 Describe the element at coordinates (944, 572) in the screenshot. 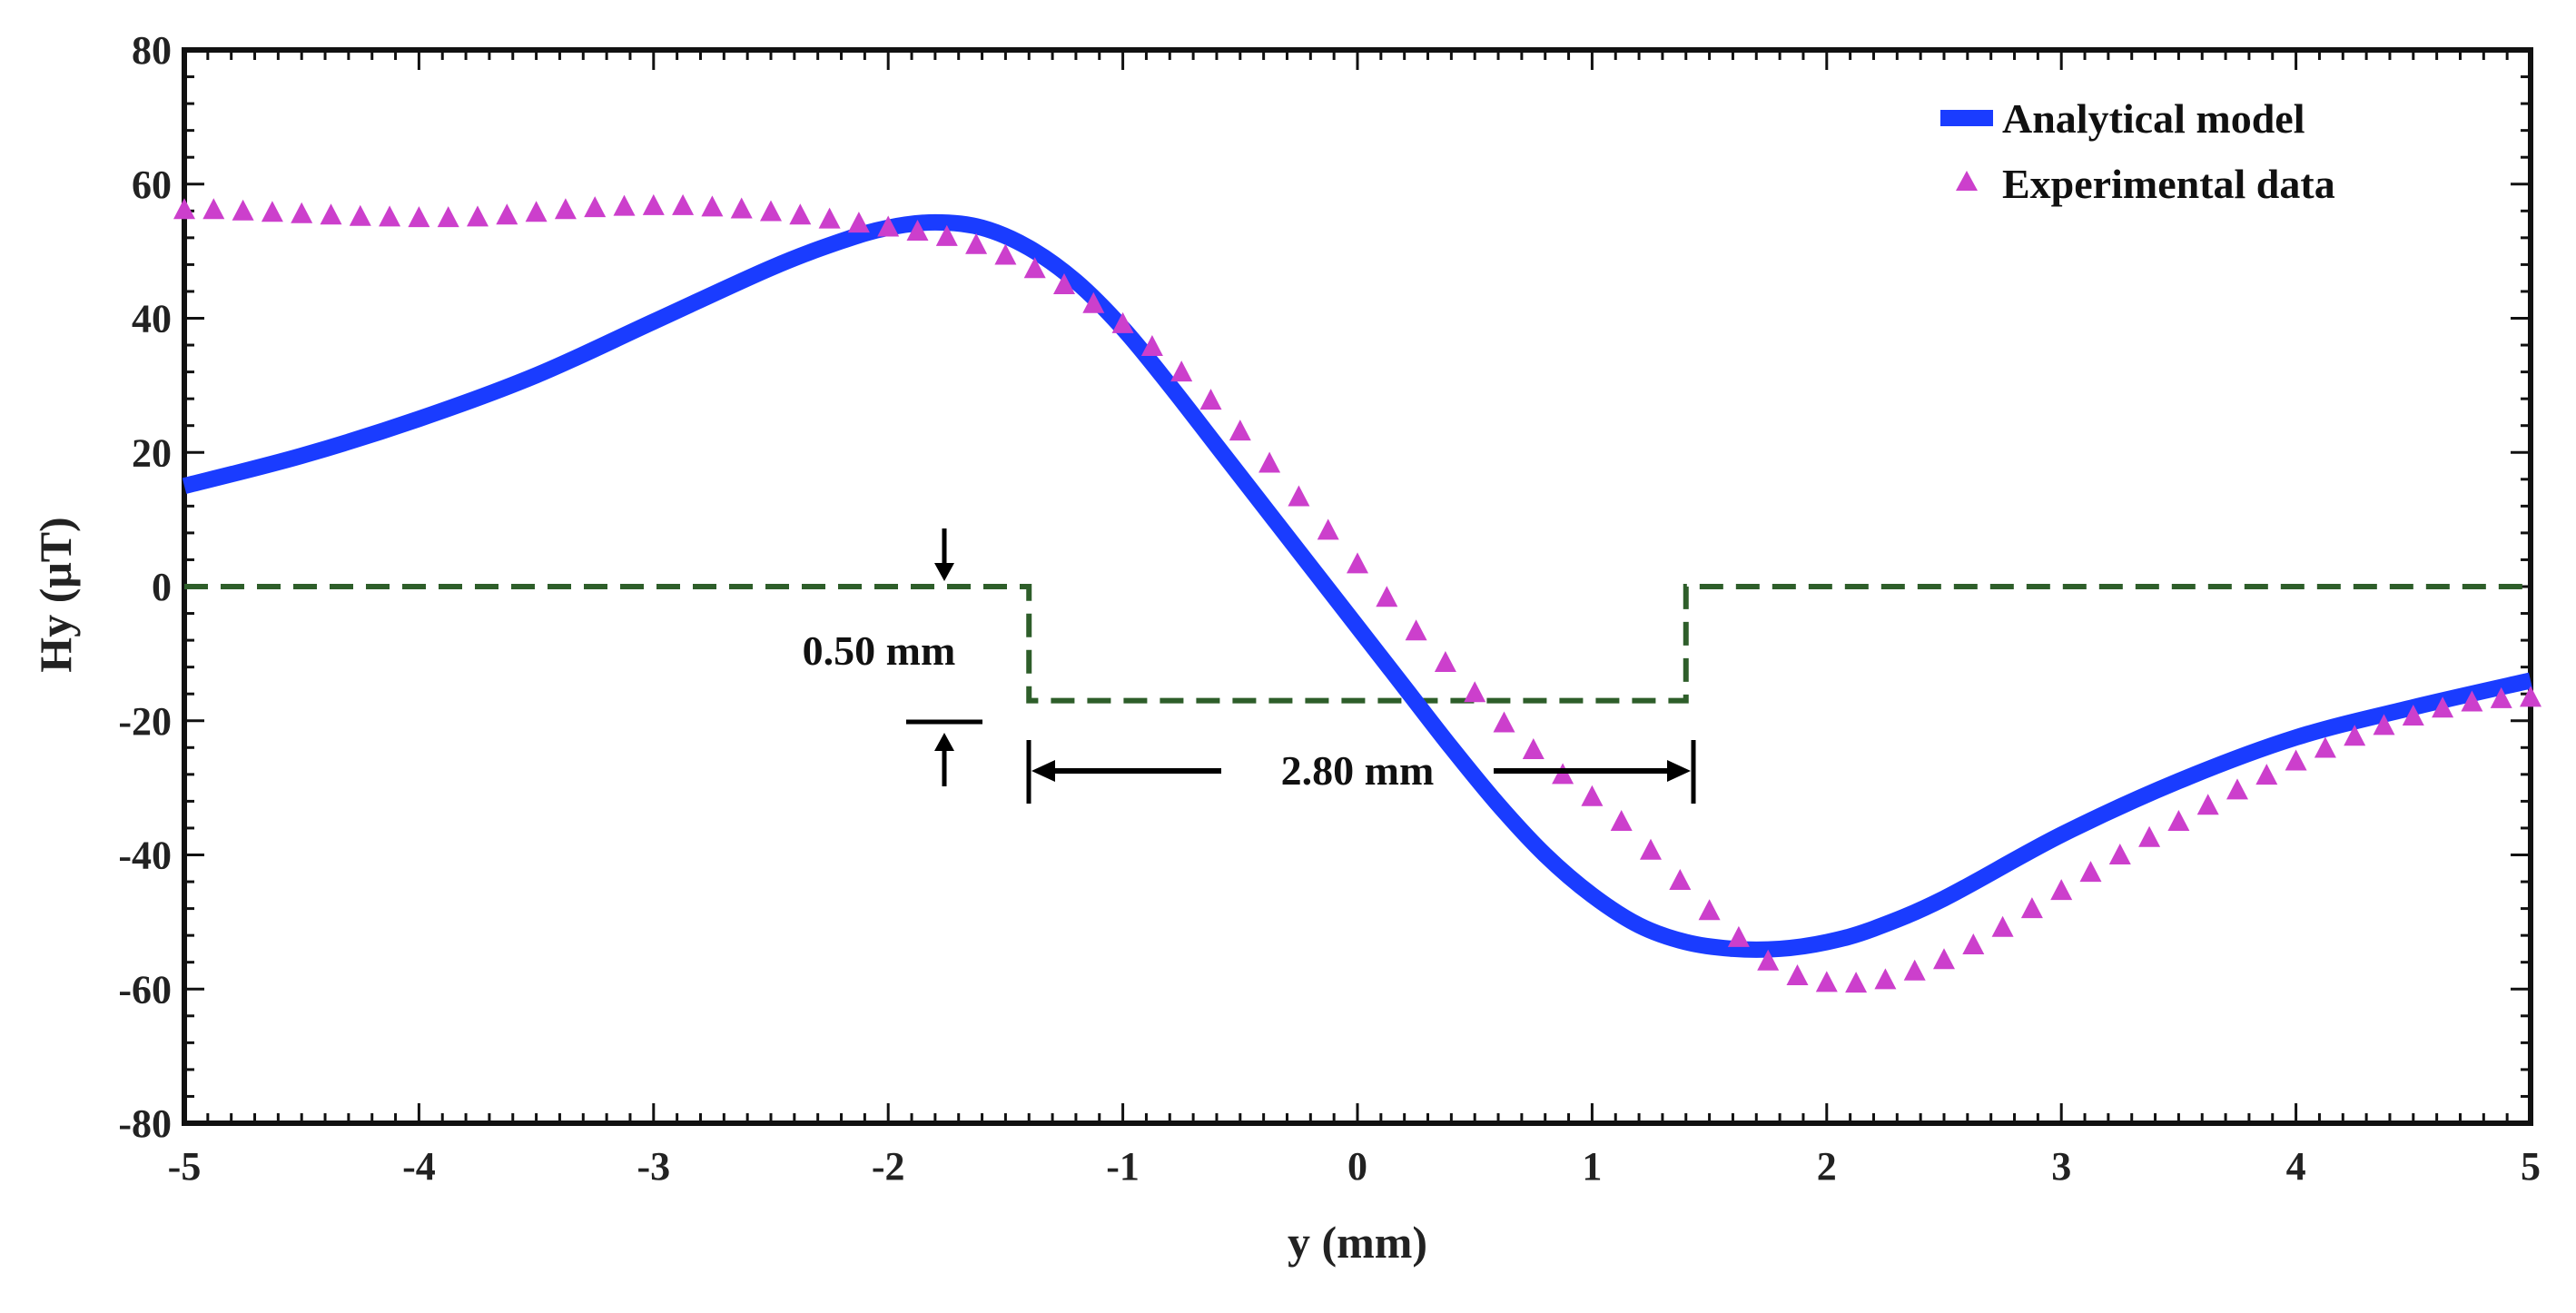

I see `depth-arrow-top-head` at that location.